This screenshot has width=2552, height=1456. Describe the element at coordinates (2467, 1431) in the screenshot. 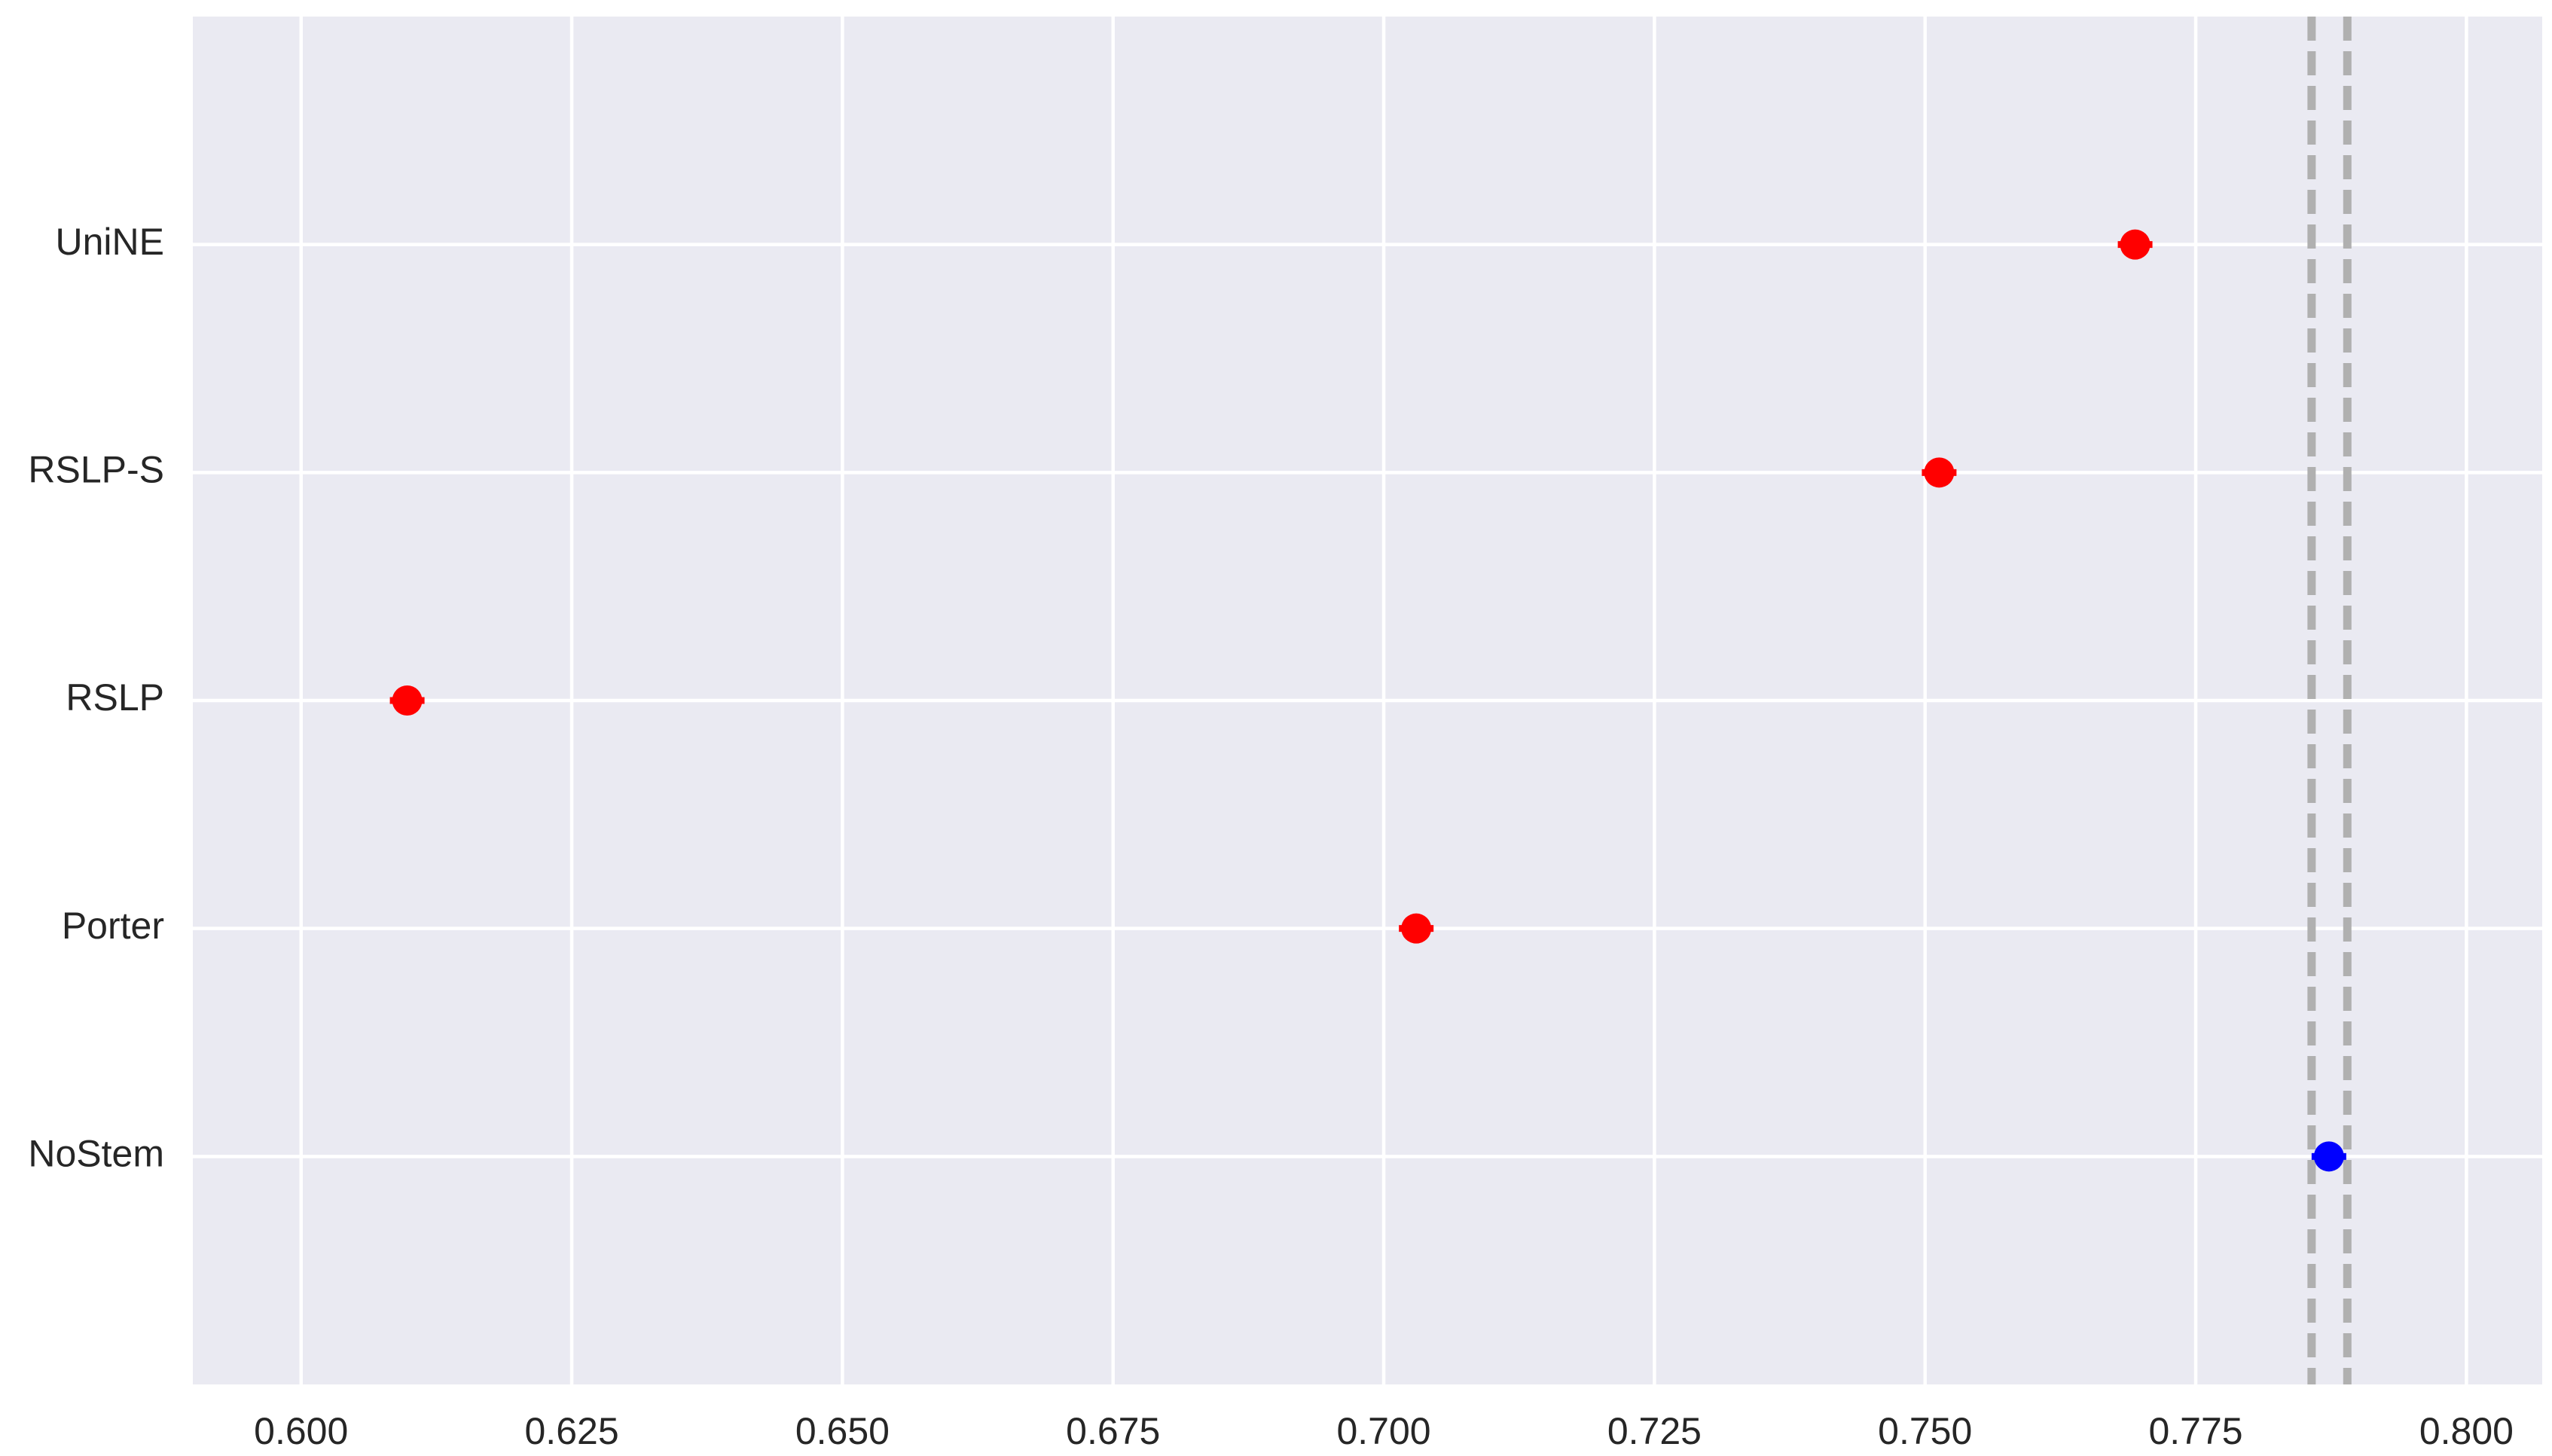

I see `x-tick-label: 0.800` at that location.